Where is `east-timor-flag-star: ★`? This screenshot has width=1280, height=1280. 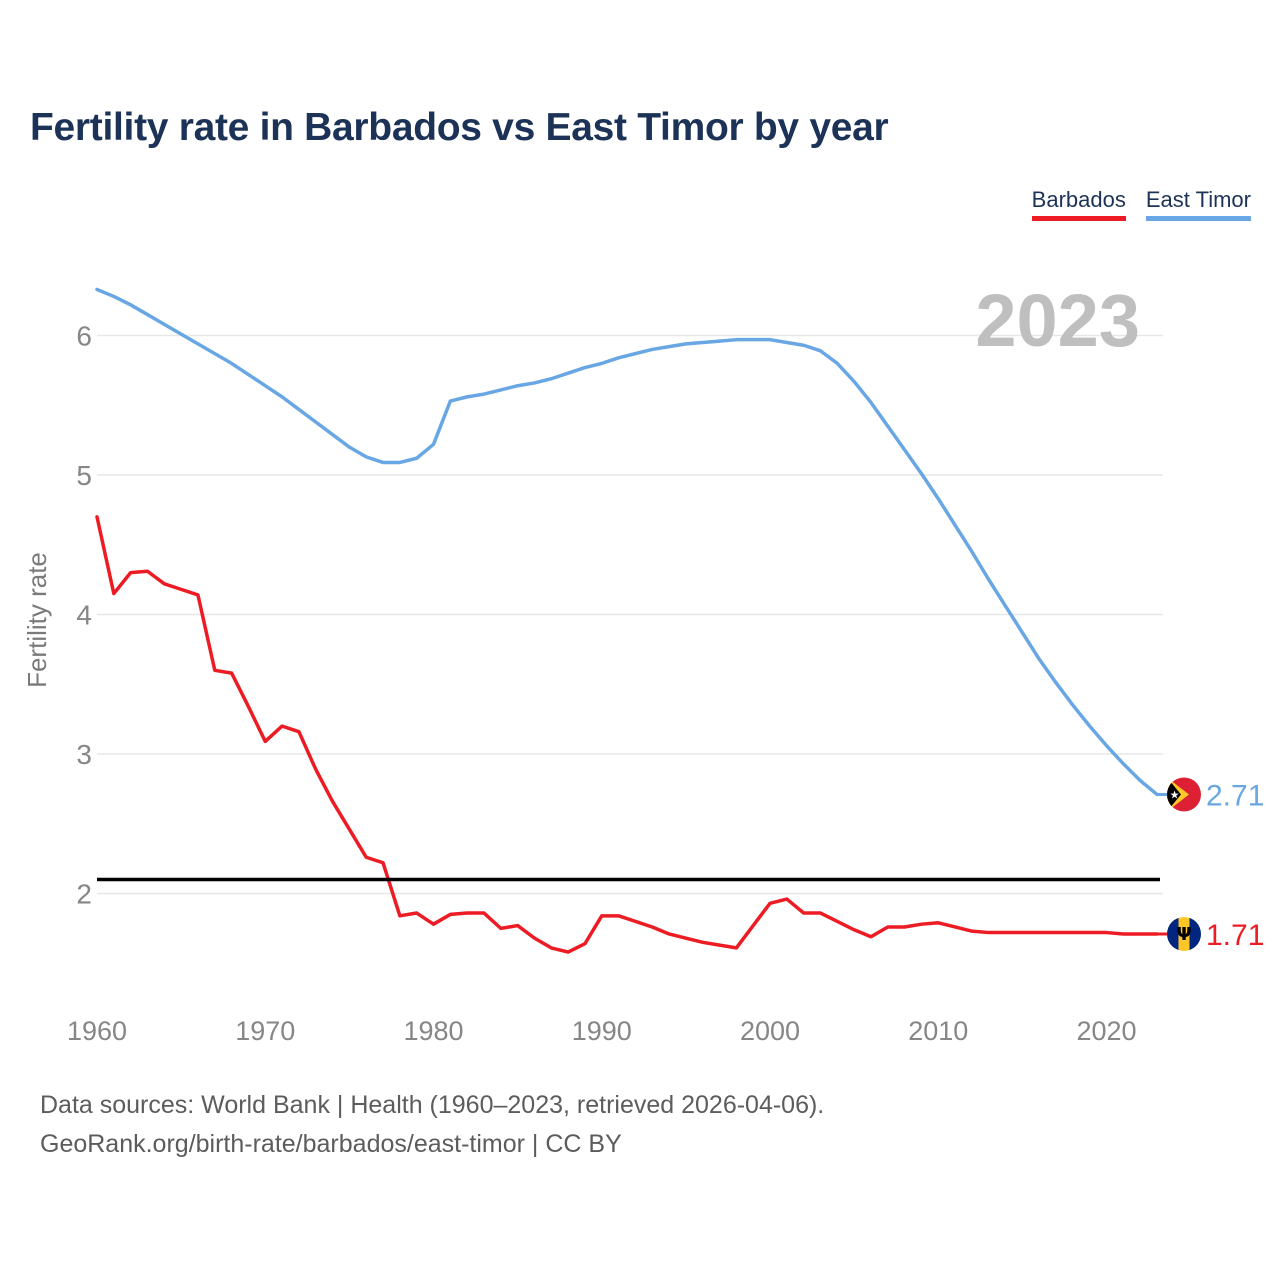 east-timor-flag-star: ★ is located at coordinates (1175, 794).